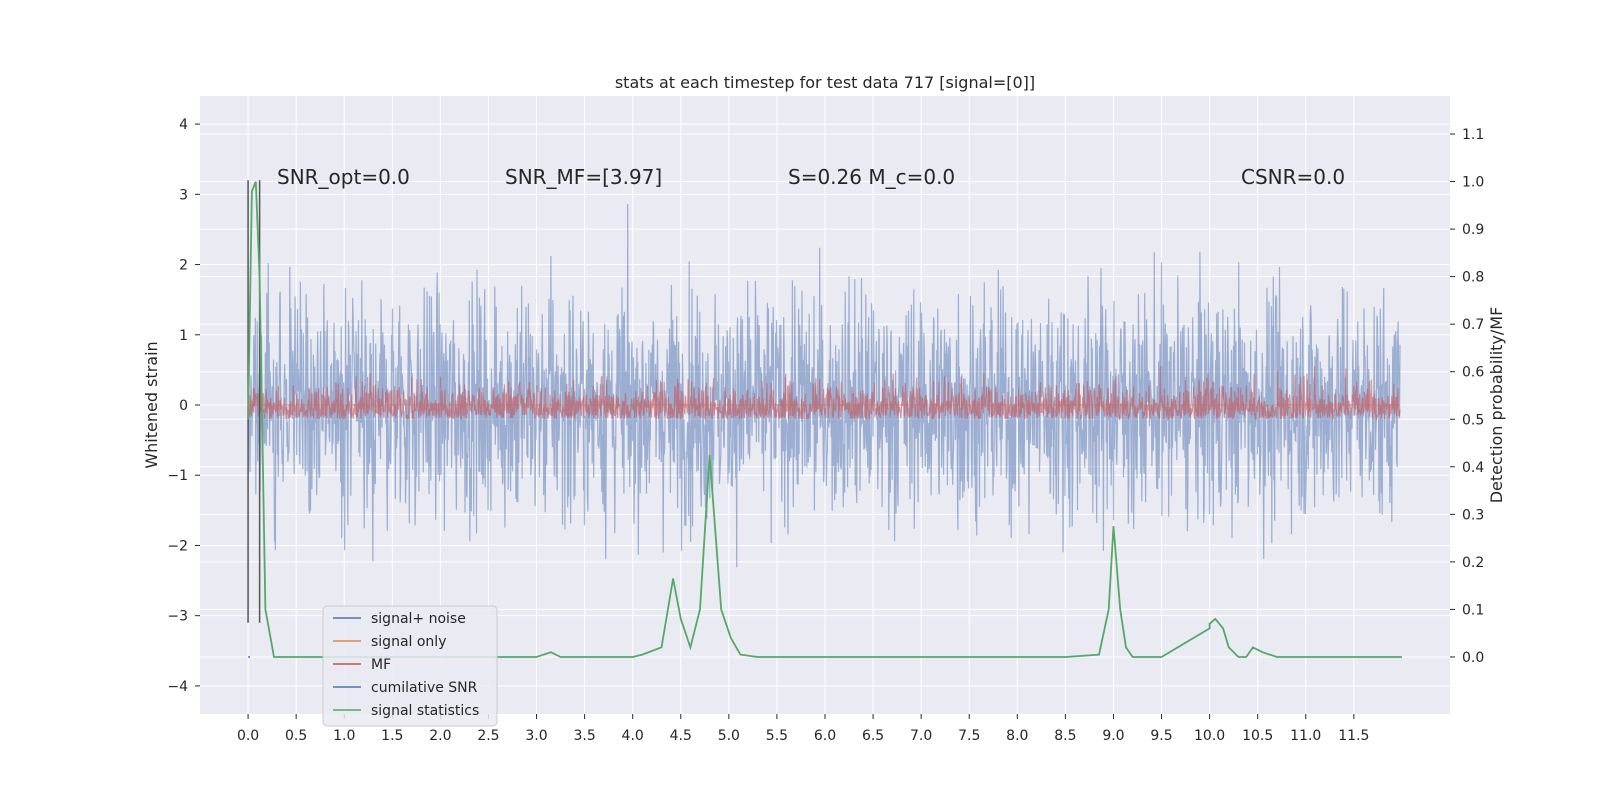 This screenshot has width=1600, height=800. I want to click on x-tick-label: 4.0, so click(633, 736).